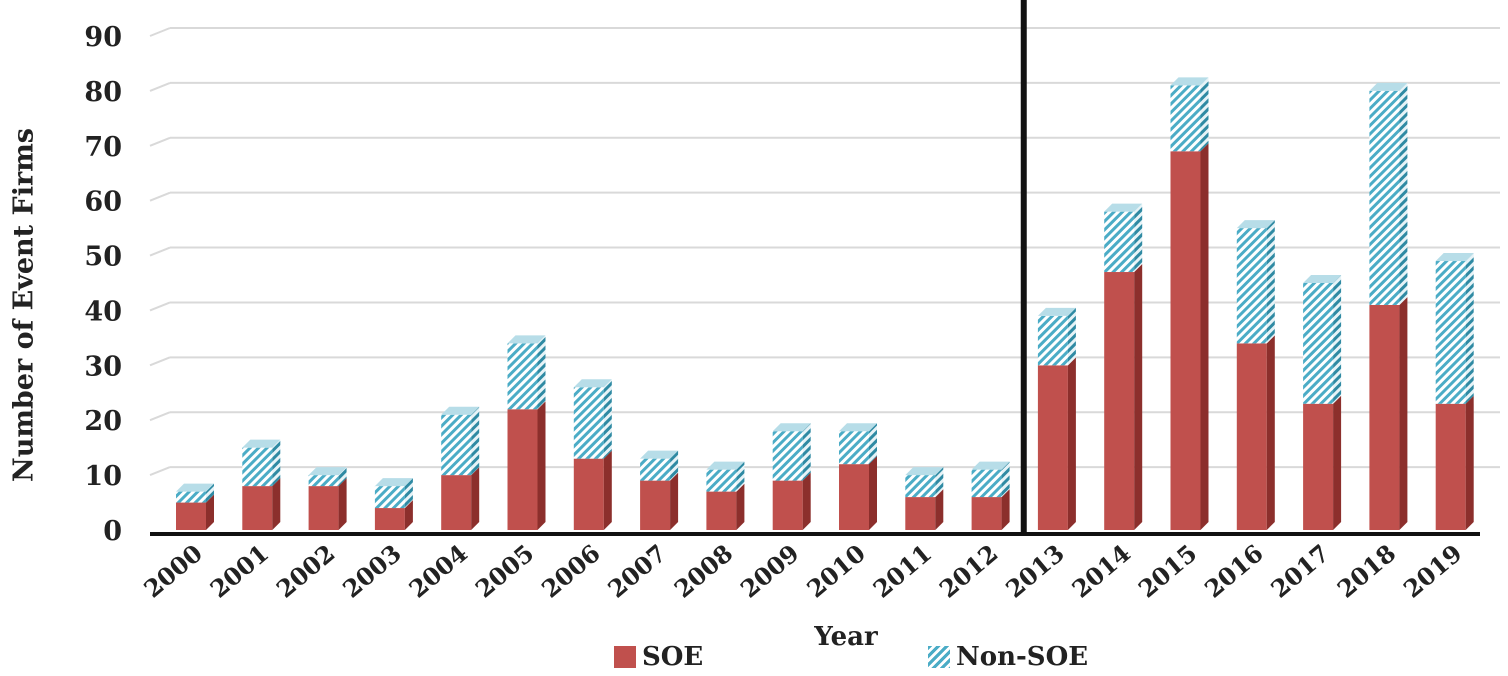 The width and height of the screenshot is (1508, 676). What do you see at coordinates (625, 657) in the screenshot?
I see `legend-swatch-soe` at bounding box center [625, 657].